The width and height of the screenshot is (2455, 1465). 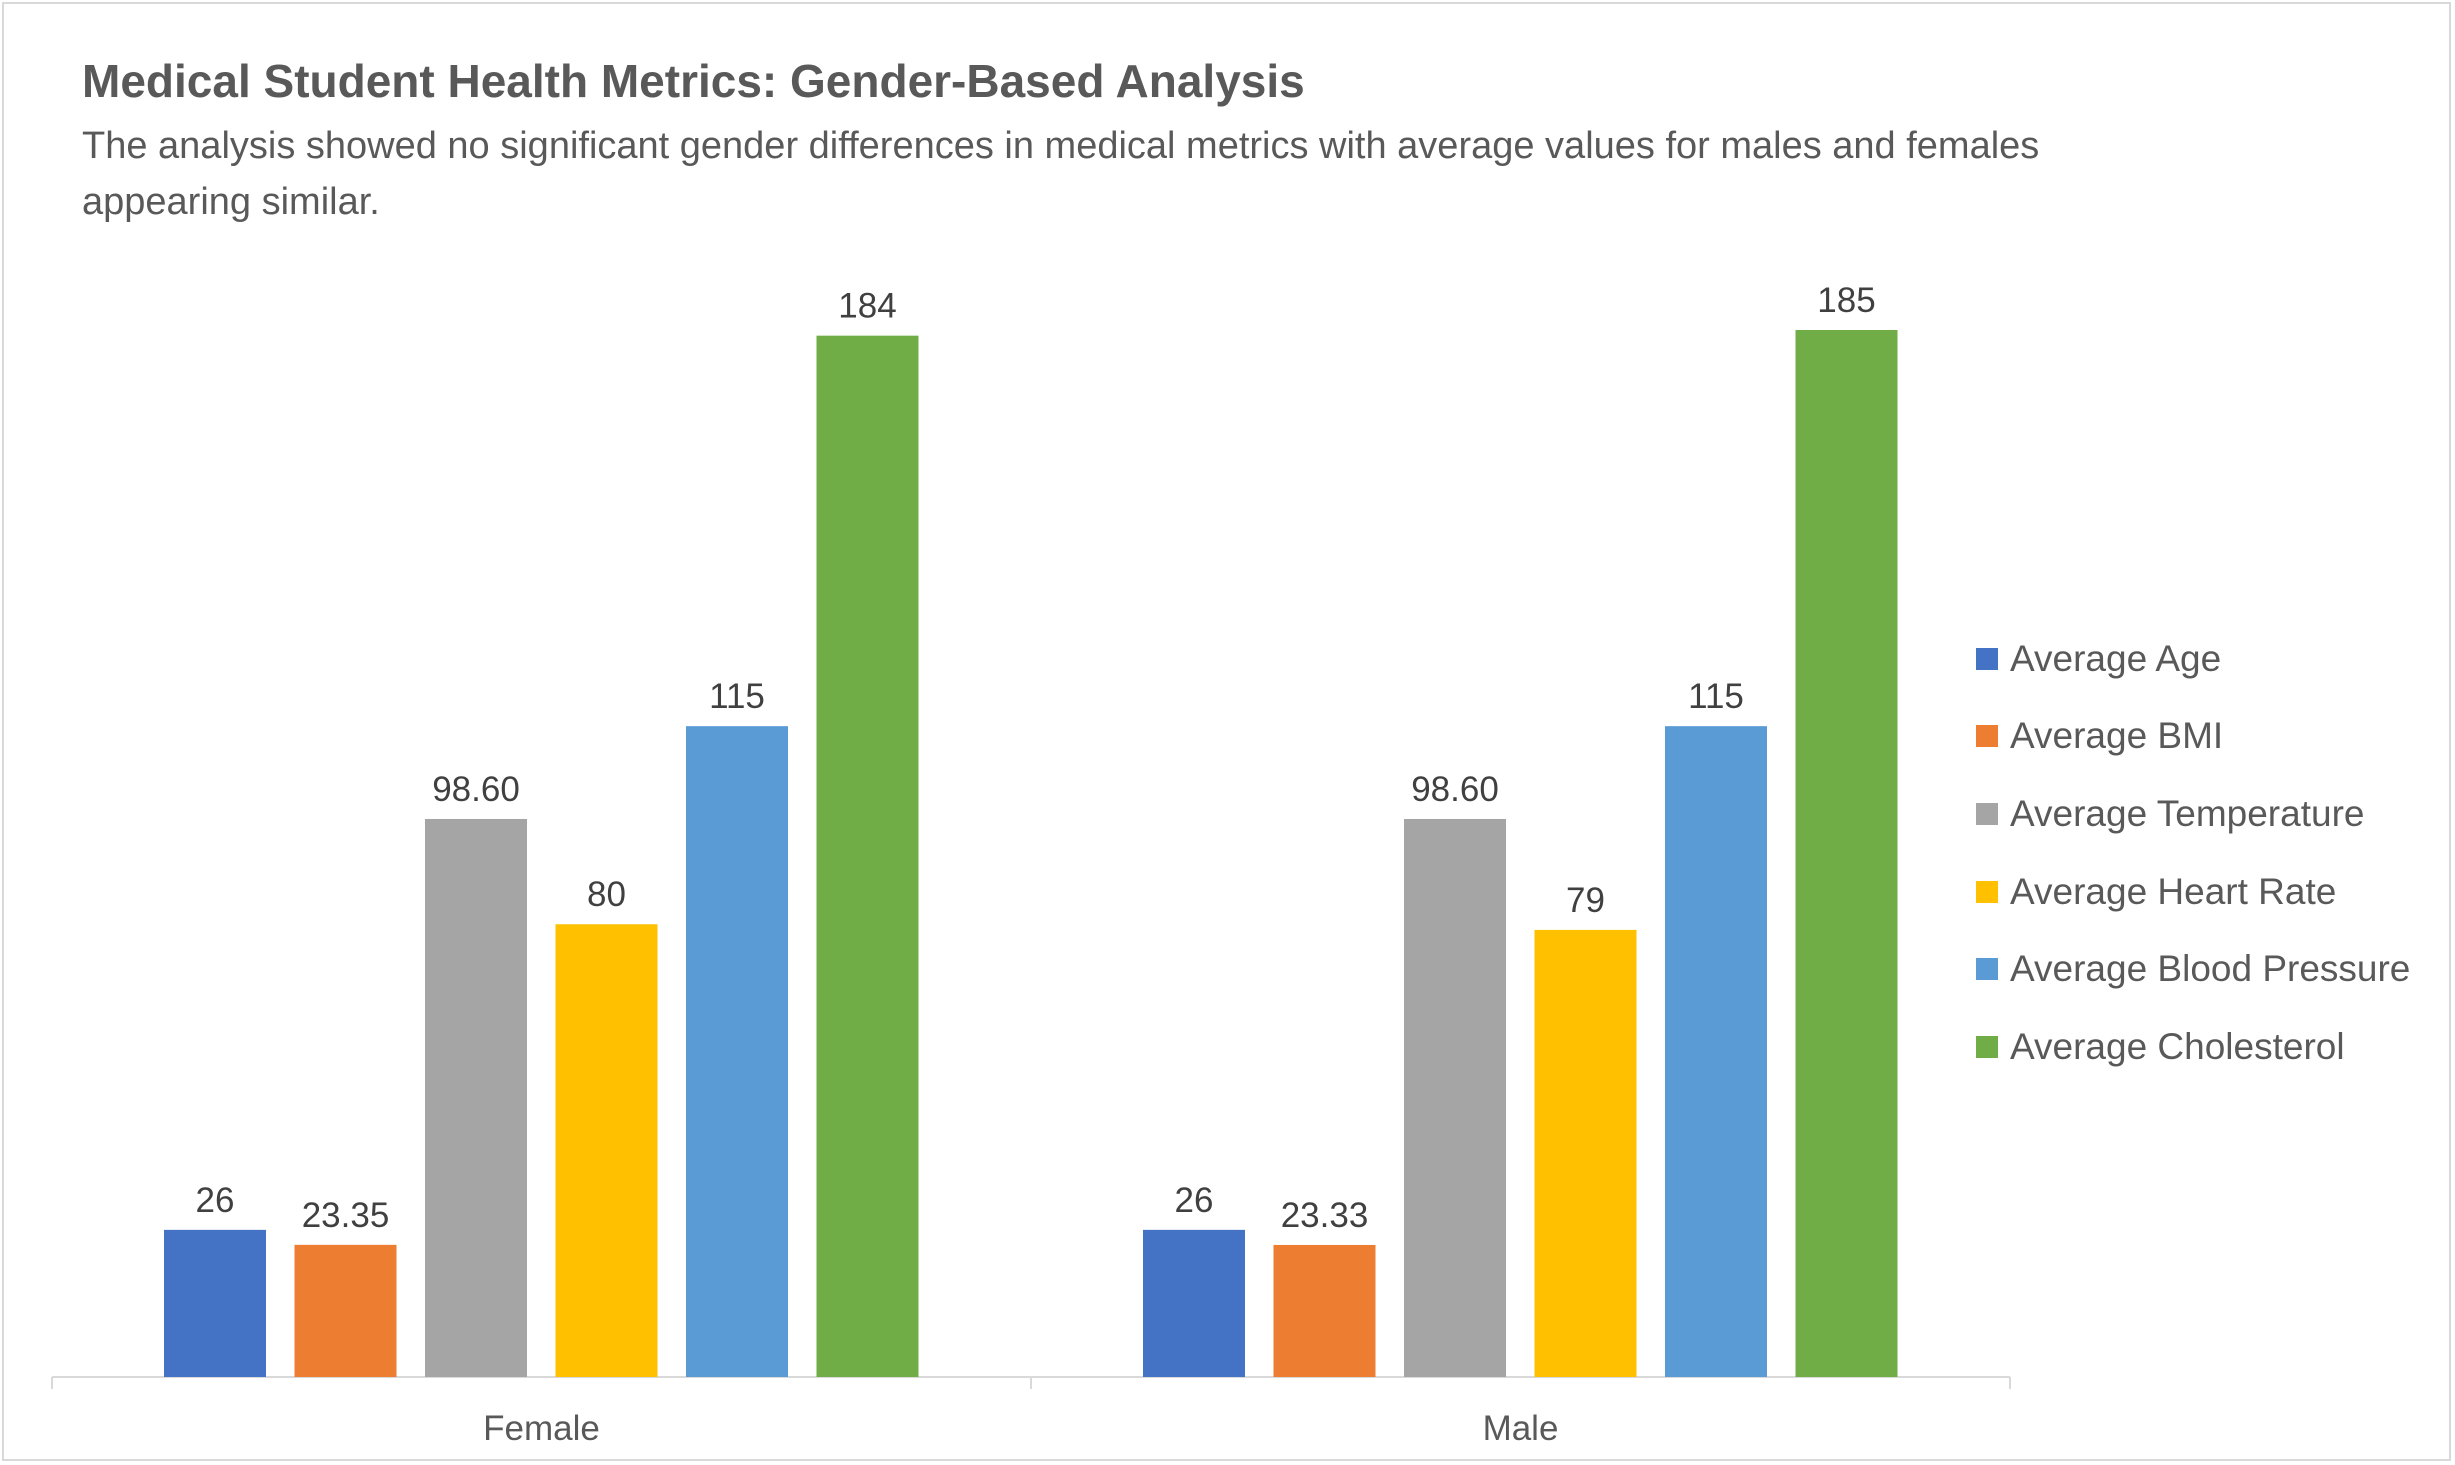 I want to click on legend-label: Average Temperature, so click(x=2187, y=814).